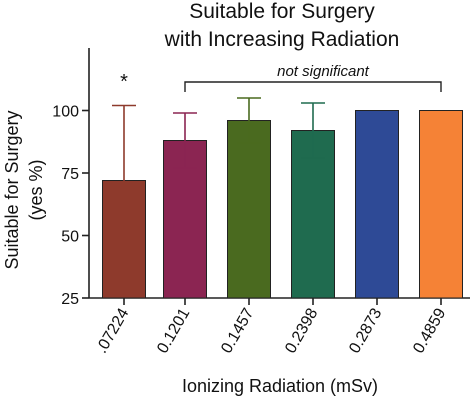  Describe the element at coordinates (323, 71) in the screenshot. I see `bracket-label: not significant` at that location.